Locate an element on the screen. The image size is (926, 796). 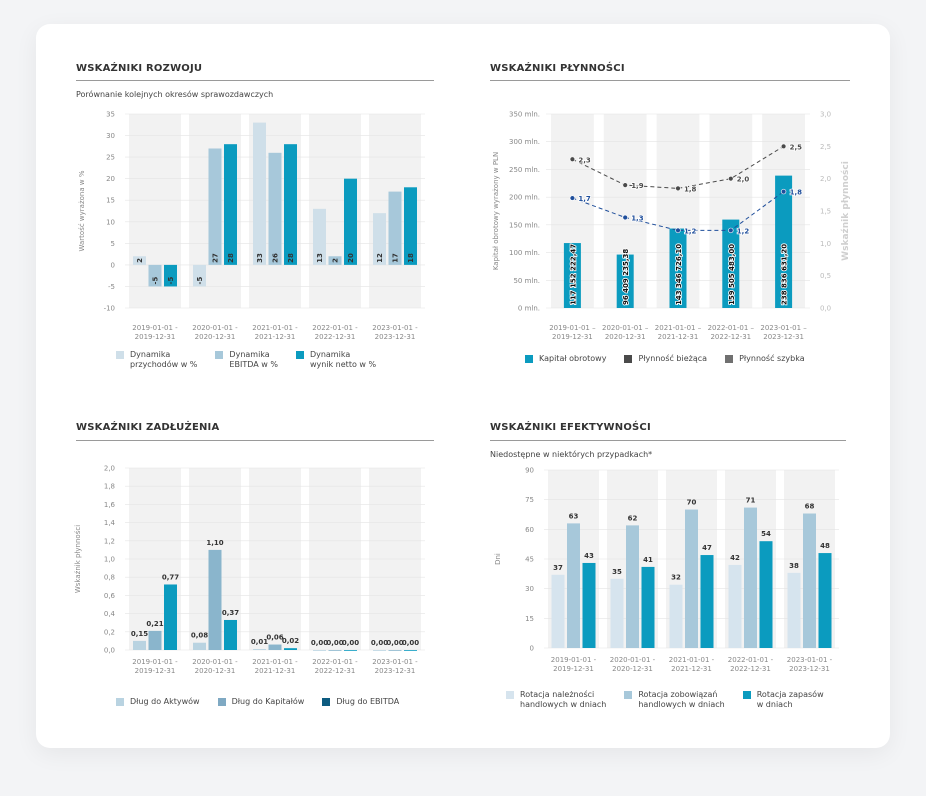
y-tick-label: 300 mln. is located at coordinates (524, 142).